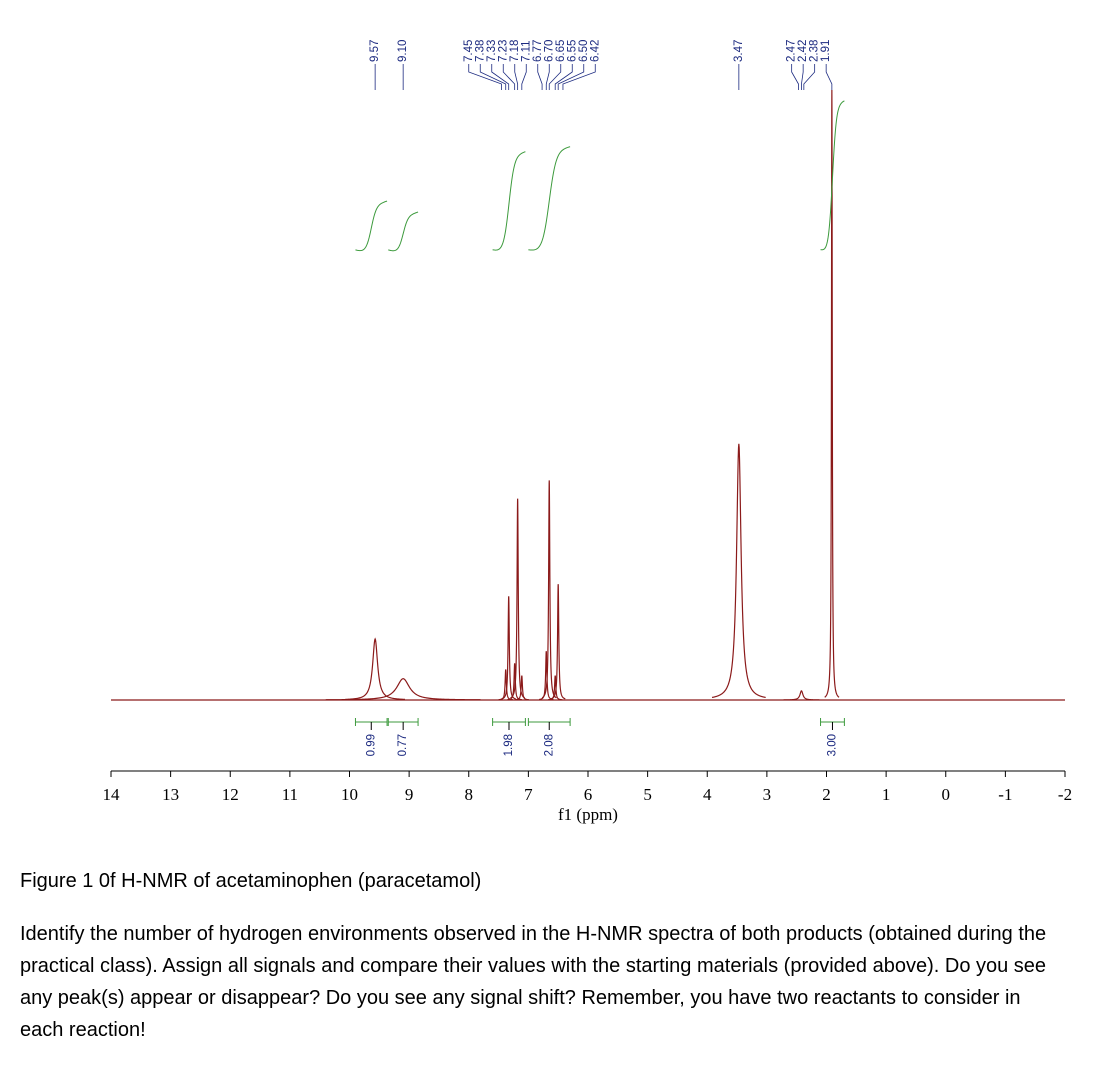 The width and height of the screenshot is (1098, 1084). Describe the element at coordinates (349, 794) in the screenshot. I see `x-tick-label: 10` at that location.